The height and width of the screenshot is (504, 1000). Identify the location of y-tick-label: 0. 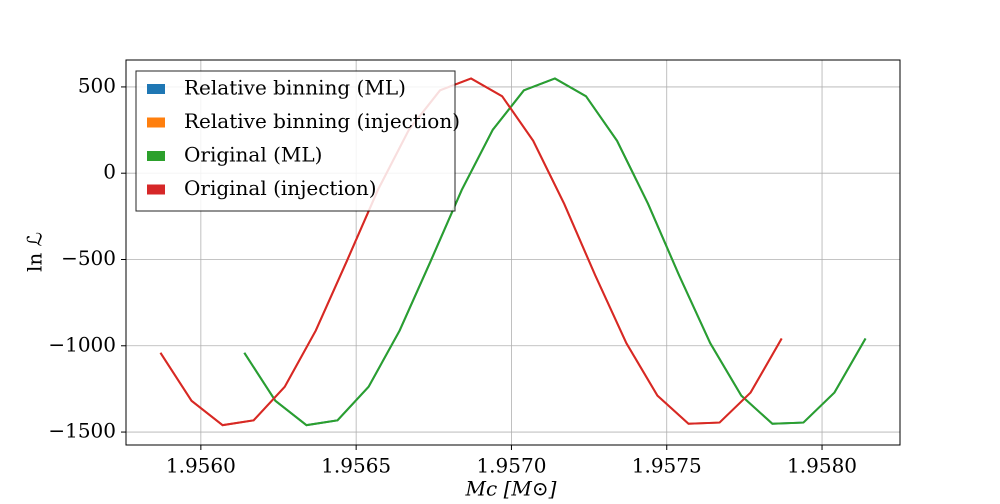
(109, 172).